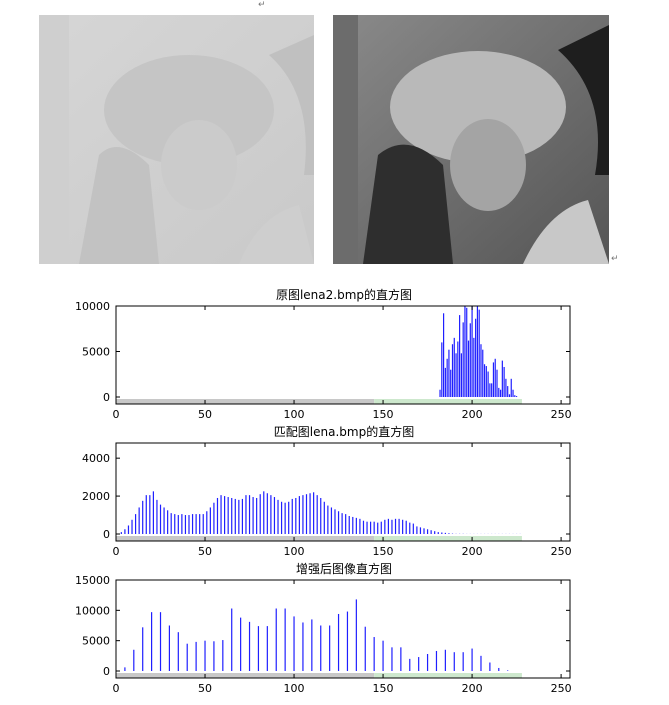 Image resolution: width=669 pixels, height=705 pixels. I want to click on chart-title: 匹配图lena.bmp的直方图, so click(344, 431).